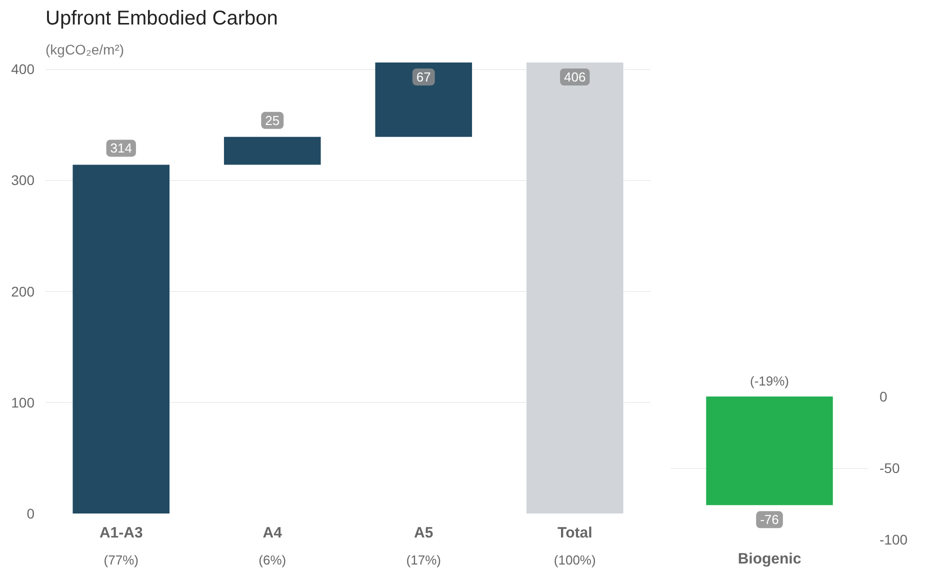 The image size is (926, 581). Describe the element at coordinates (575, 560) in the screenshot. I see `text: (100%)` at that location.